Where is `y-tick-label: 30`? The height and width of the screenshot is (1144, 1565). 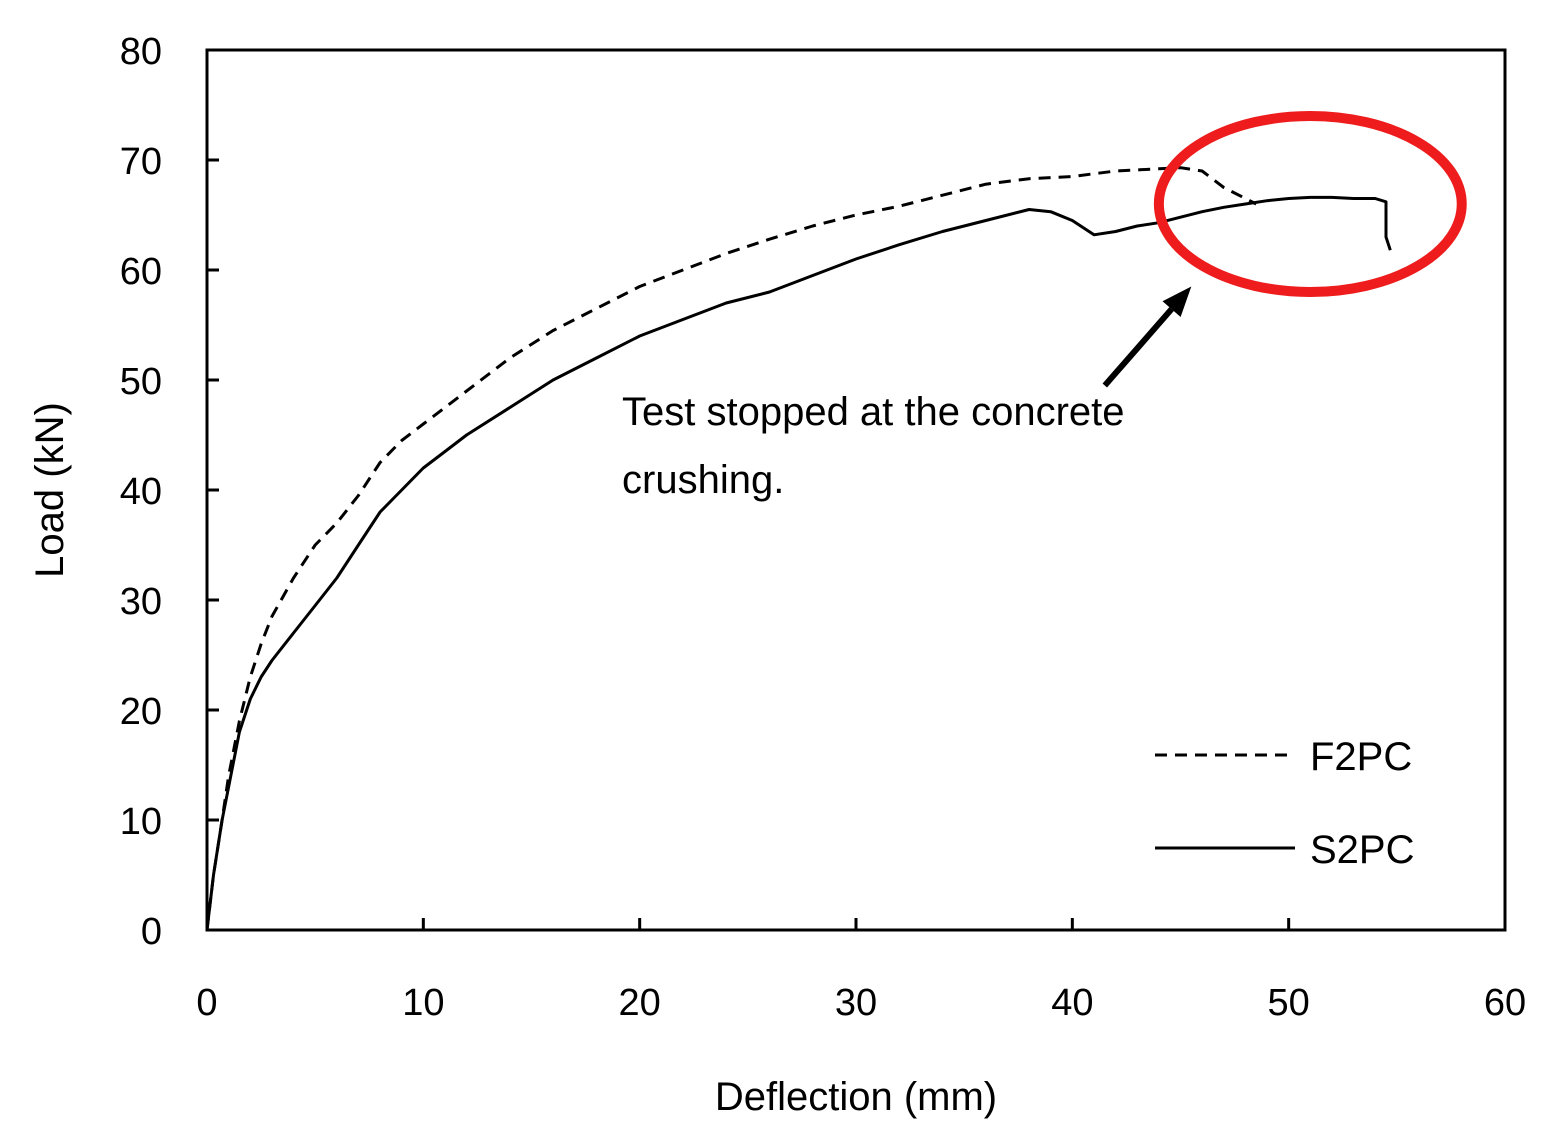
y-tick-label: 30 is located at coordinates (141, 602).